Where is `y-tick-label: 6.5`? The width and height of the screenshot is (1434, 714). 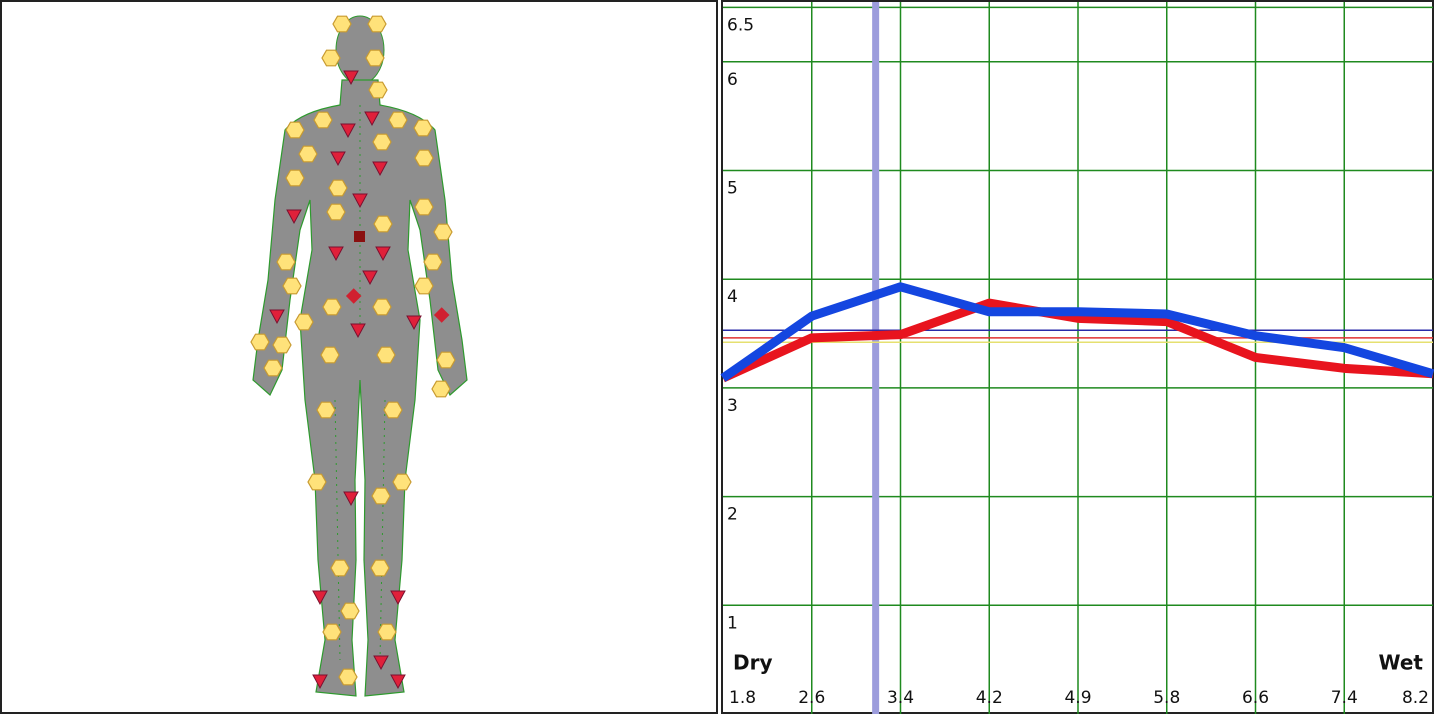 y-tick-label: 6.5 is located at coordinates (740, 25).